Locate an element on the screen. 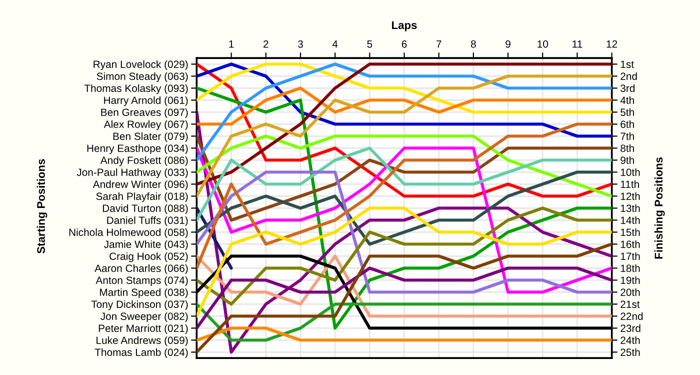 The image size is (700, 375). x-axis-title: Laps is located at coordinates (404, 26).